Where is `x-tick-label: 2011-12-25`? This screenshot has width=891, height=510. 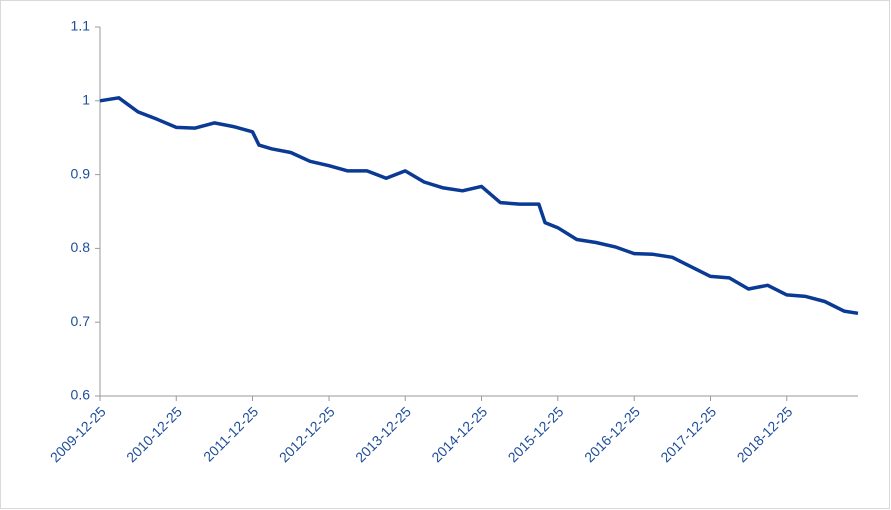
x-tick-label: 2011-12-25 is located at coordinates (230, 433).